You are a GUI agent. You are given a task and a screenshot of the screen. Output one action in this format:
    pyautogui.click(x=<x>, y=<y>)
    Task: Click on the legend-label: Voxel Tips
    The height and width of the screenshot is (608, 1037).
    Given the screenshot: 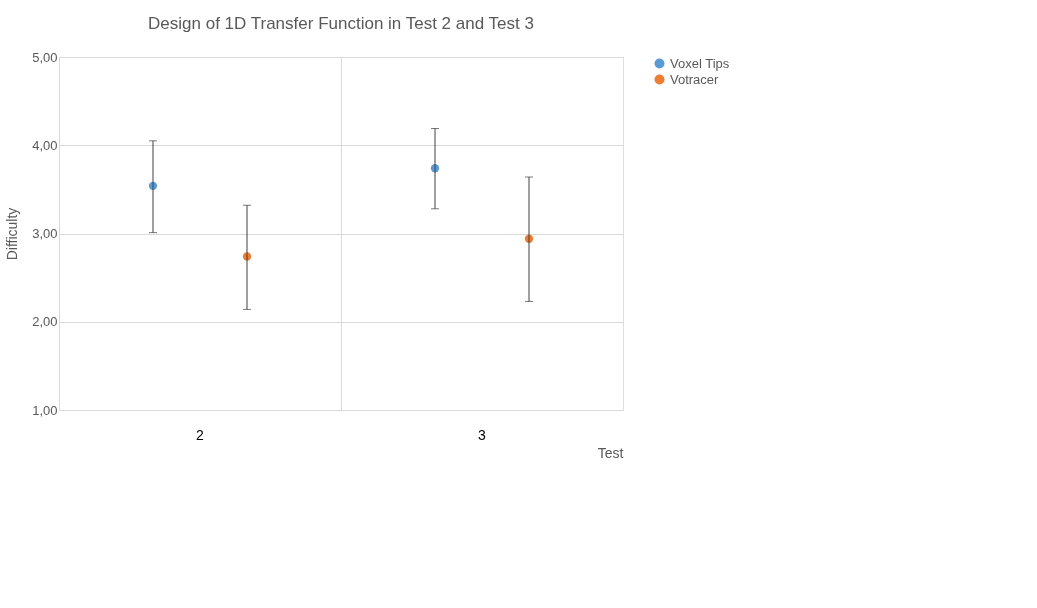 What is the action you would take?
    pyautogui.click(x=700, y=63)
    